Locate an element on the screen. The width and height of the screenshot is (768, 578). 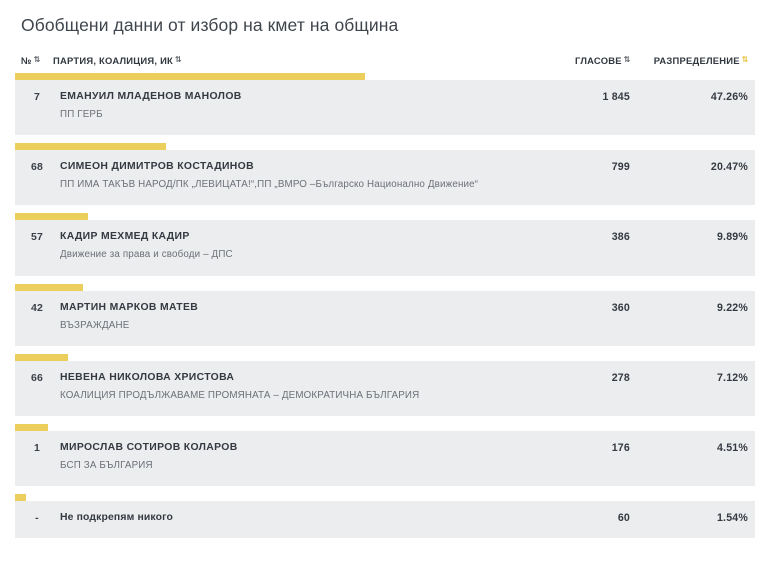
row-party-cell: Не подкрепям никого is located at coordinates (295, 518).